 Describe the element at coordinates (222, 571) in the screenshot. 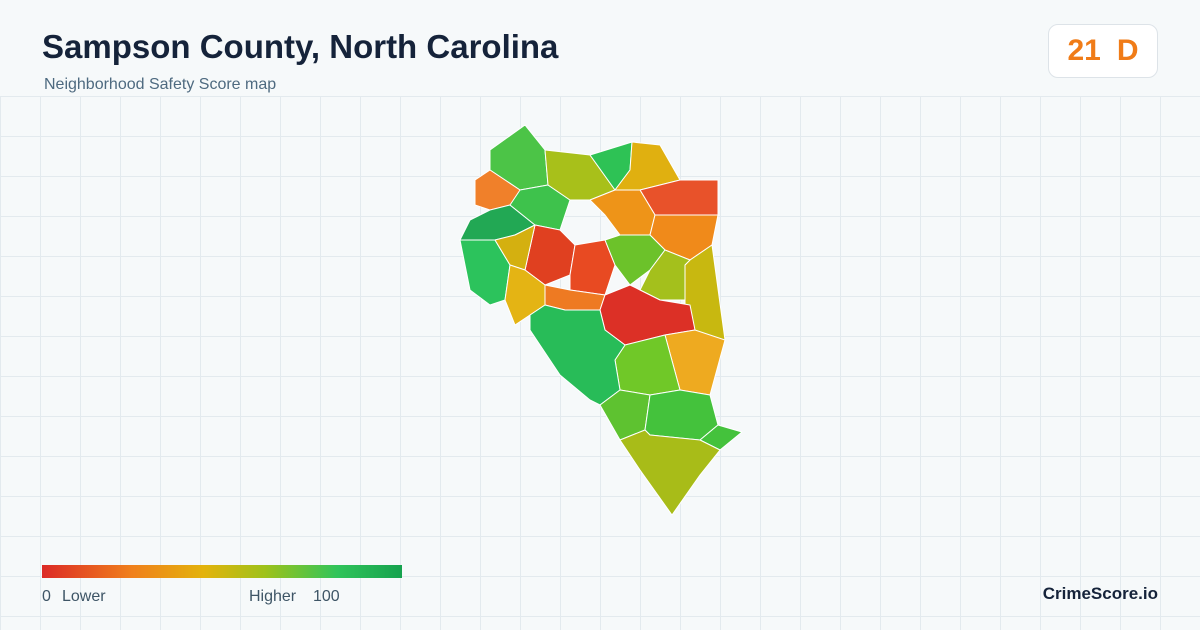

I see `legend-gradient` at that location.